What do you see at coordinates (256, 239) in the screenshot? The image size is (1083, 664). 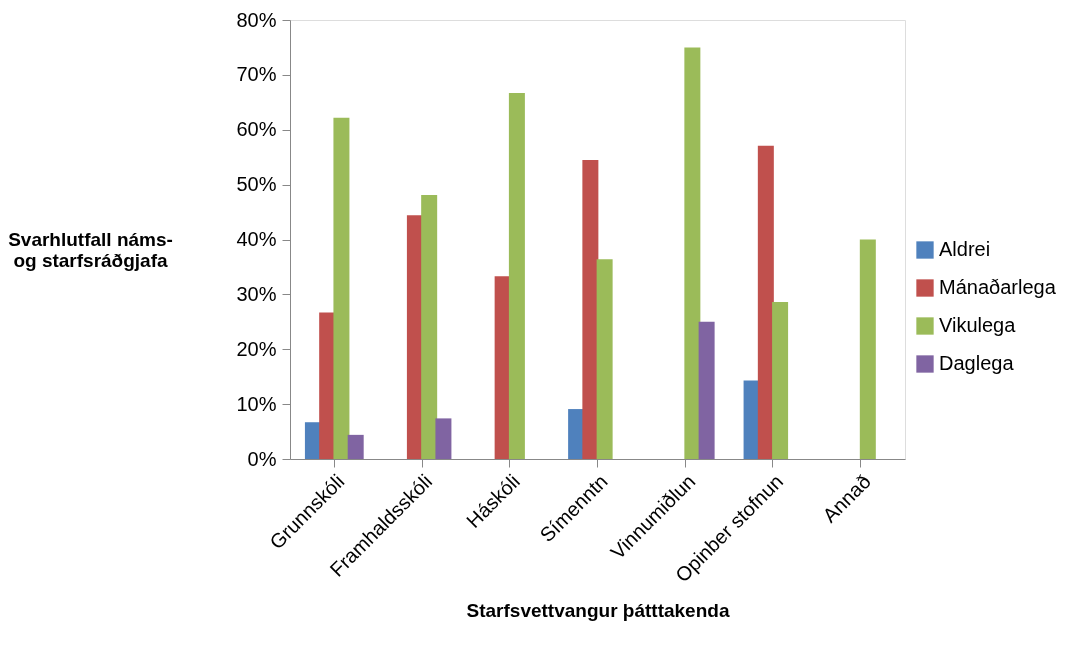 I see `y-tick-label: 40%` at bounding box center [256, 239].